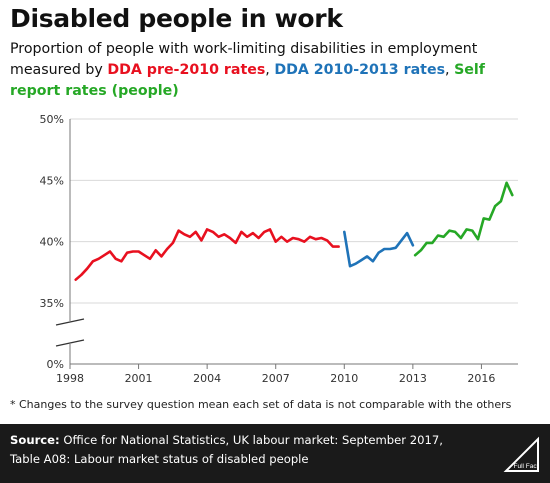  Describe the element at coordinates (207, 378) in the screenshot. I see `x-tick-label: 2004` at that location.